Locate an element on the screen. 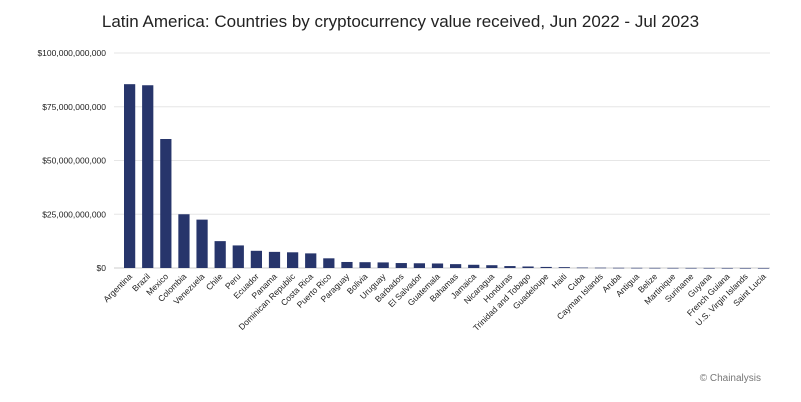 This screenshot has width=801, height=402. bar-guyana is located at coordinates (709, 268).